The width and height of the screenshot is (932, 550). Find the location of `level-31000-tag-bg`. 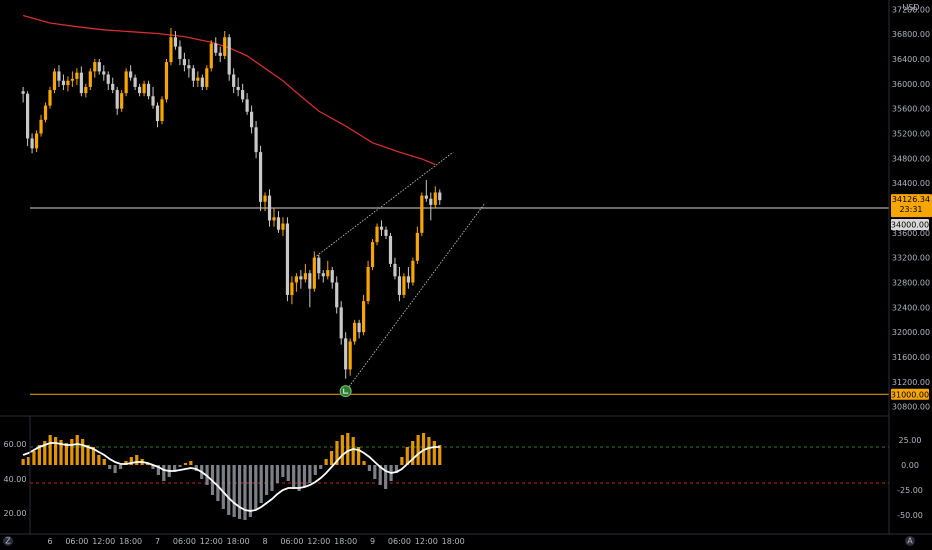

level-31000-tag-bg is located at coordinates (910, 394).